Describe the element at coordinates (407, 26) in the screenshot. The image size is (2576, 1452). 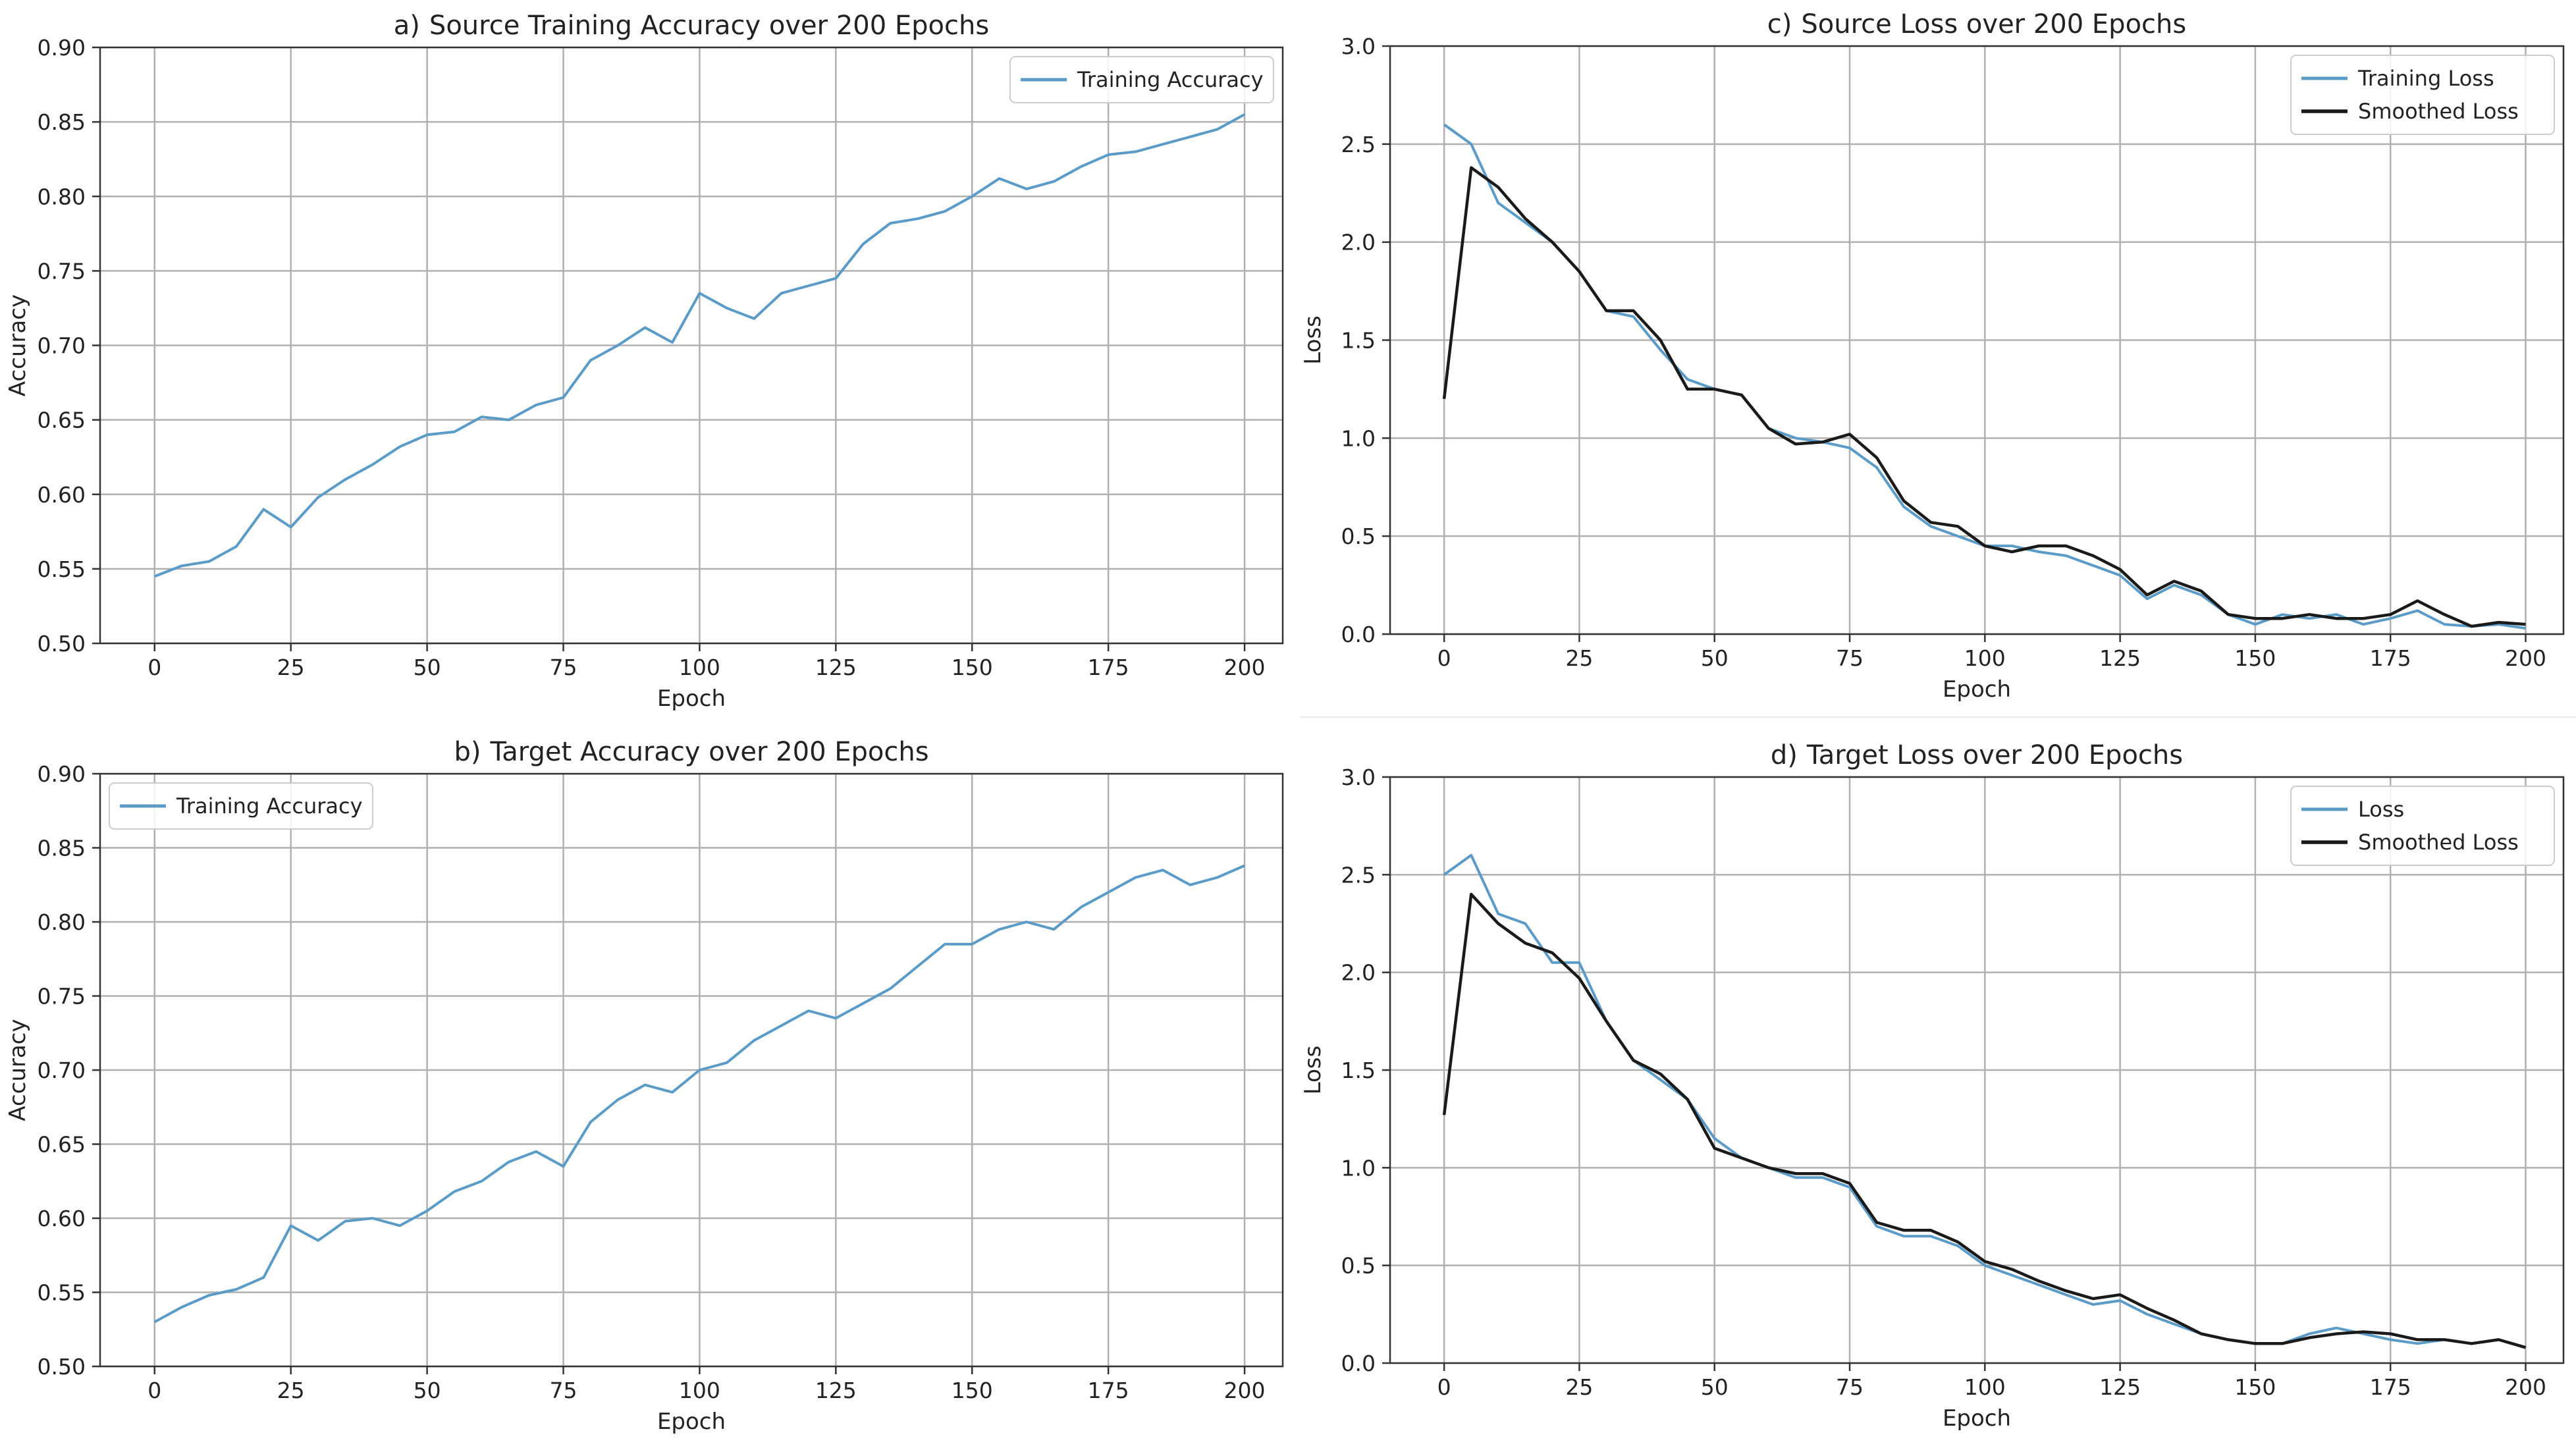
I see `panel-letter: a)` at that location.